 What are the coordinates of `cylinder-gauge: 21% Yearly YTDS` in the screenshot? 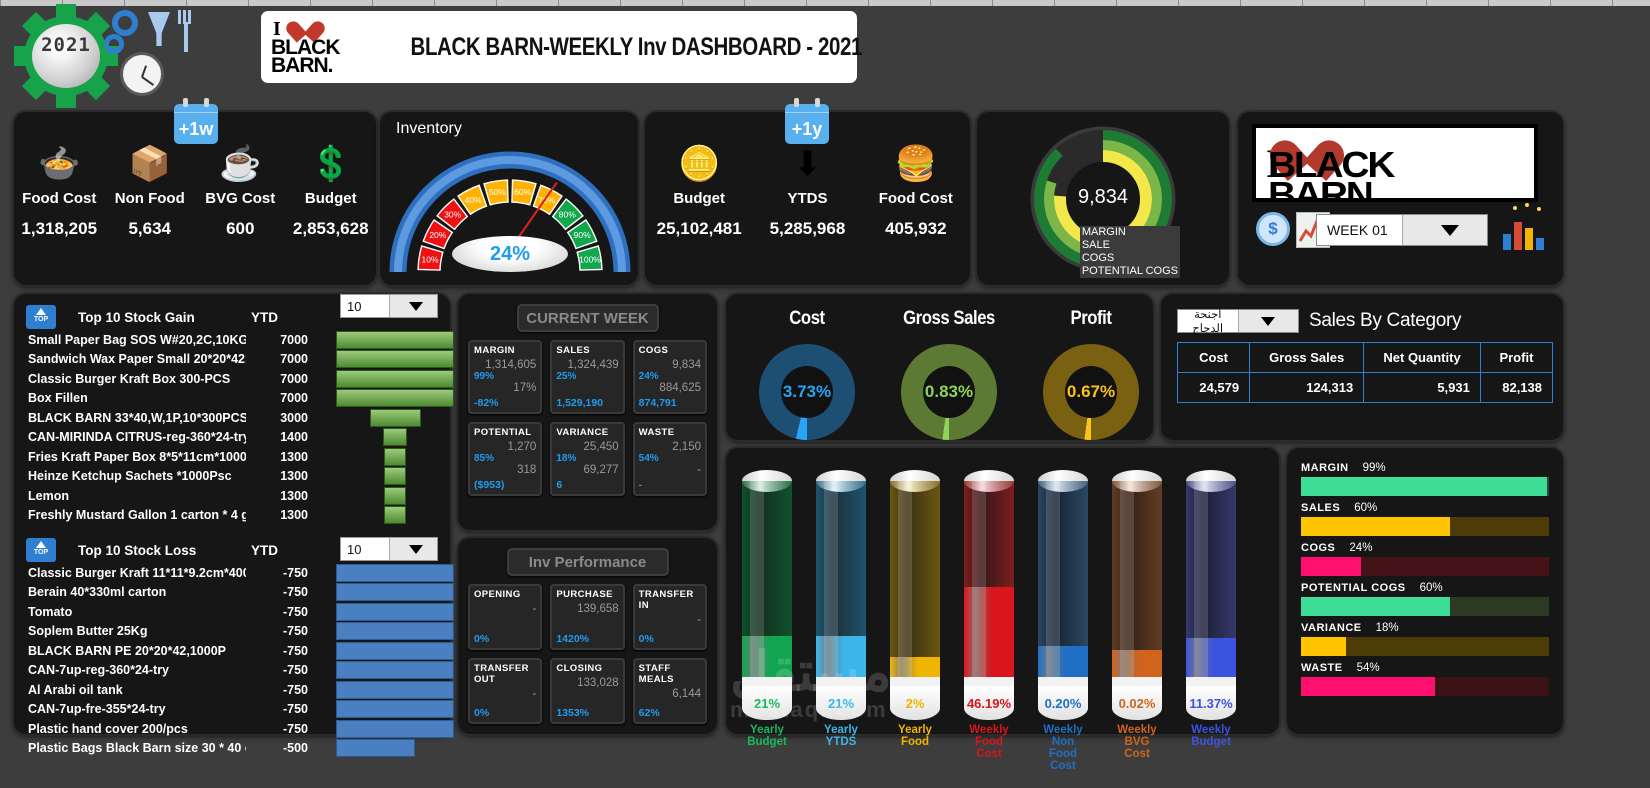 It's located at (841, 609).